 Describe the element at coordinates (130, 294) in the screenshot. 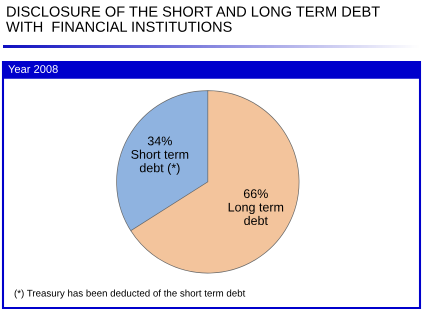

I see `text: (*) Treasury has been deducted of the short term debt` at that location.